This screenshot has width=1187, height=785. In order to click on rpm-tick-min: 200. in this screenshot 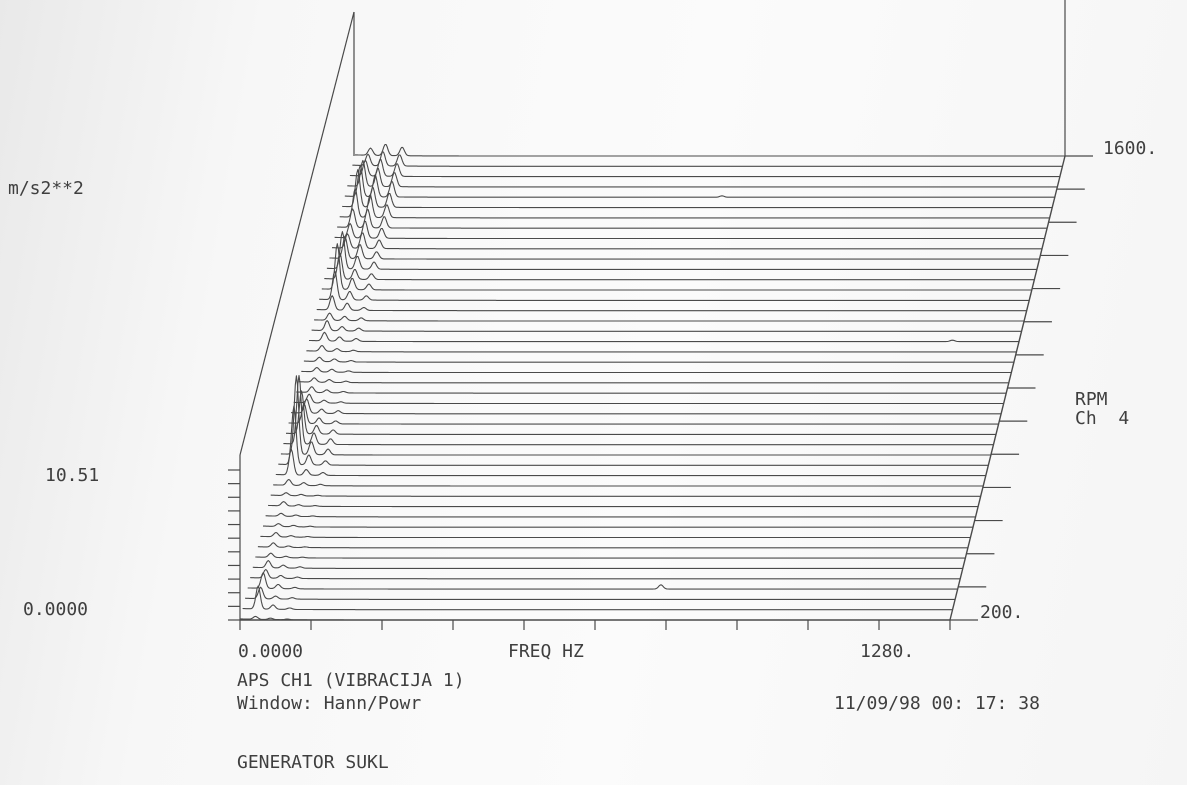, I will do `click(1002, 612)`.